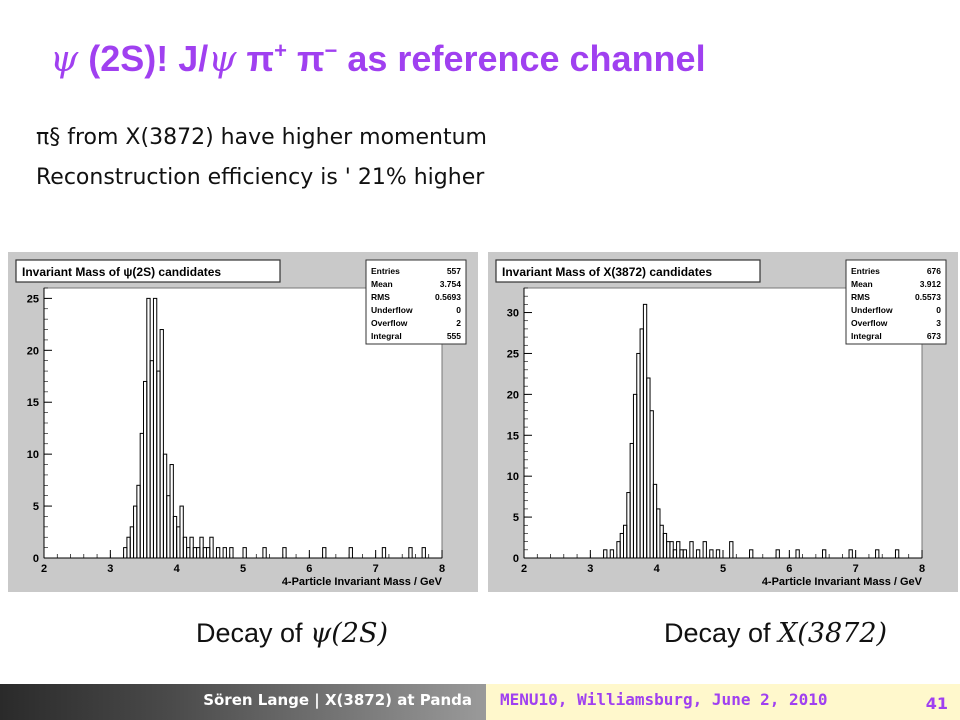 This screenshot has height=720, width=960. I want to click on title-sup-minus: −, so click(331, 50).